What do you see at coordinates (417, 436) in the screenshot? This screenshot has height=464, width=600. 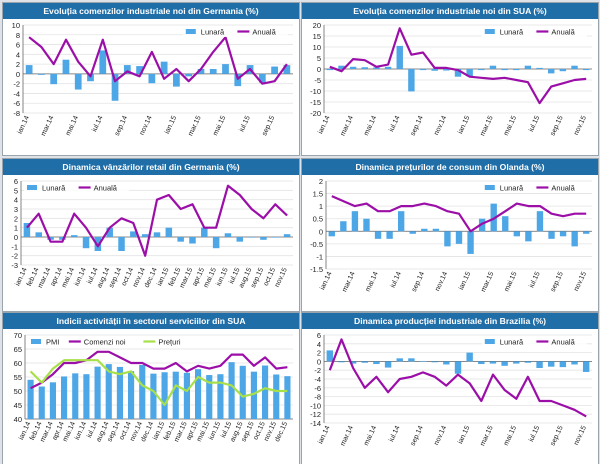 I see `x-tick-label: sep.14` at bounding box center [417, 436].